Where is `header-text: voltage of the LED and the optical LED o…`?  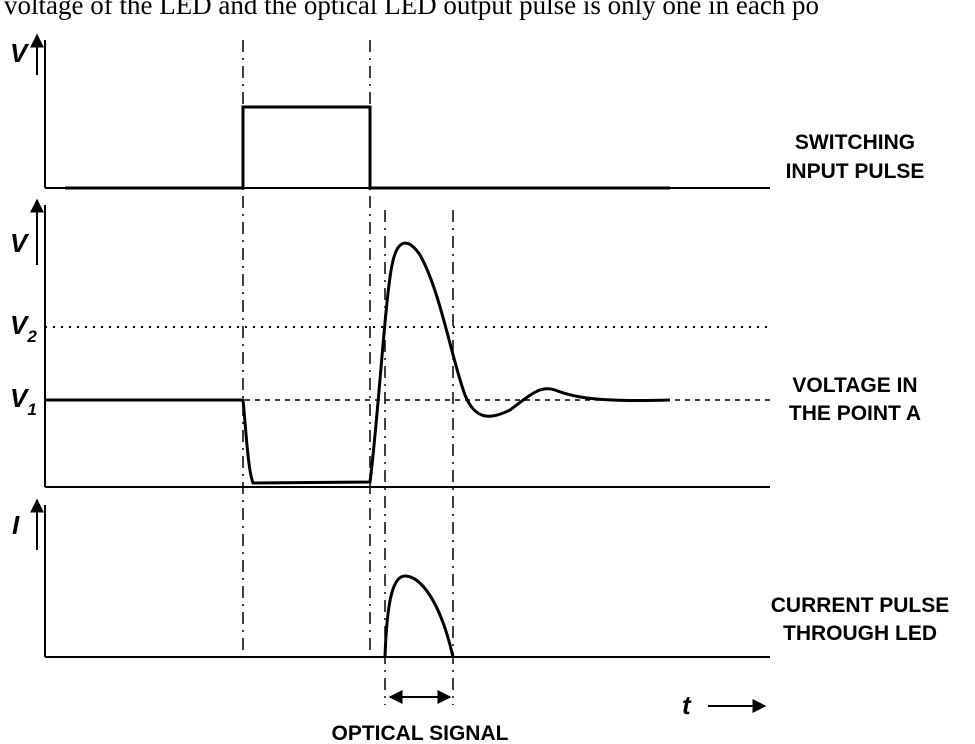
header-text: voltage of the LED and the optical LED o… is located at coordinates (411, 10).